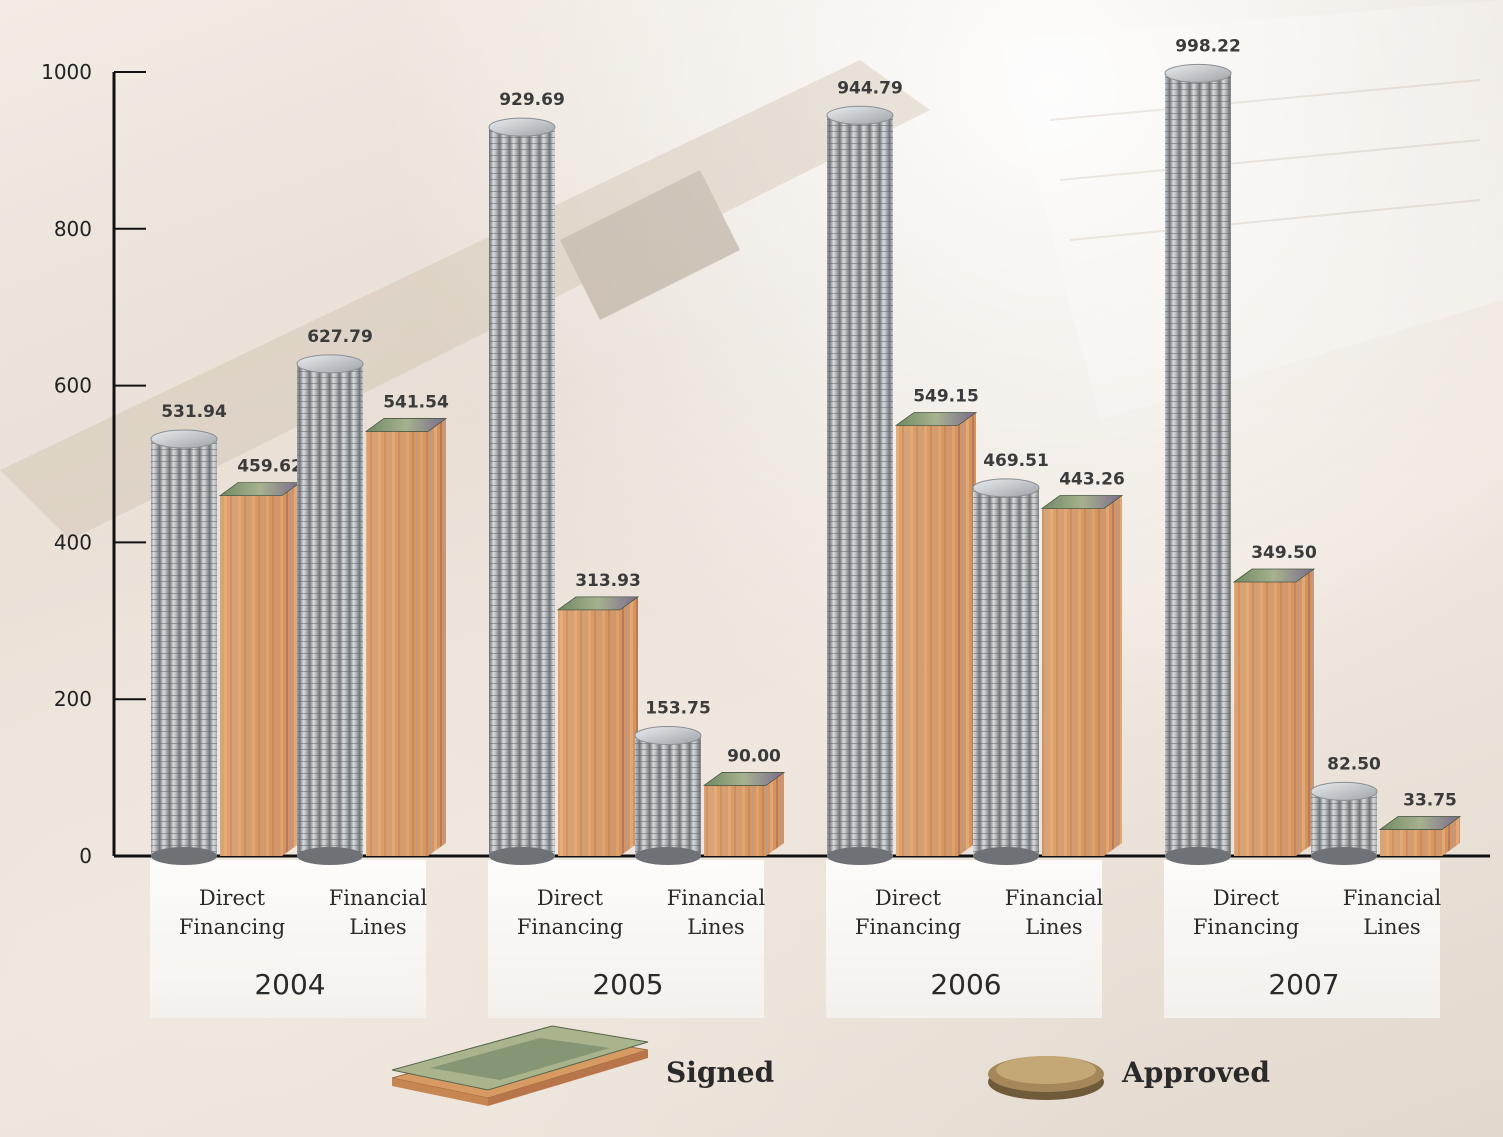 The image size is (1503, 1137). What do you see at coordinates (1284, 553) in the screenshot?
I see `signed-value-label: 349.50` at bounding box center [1284, 553].